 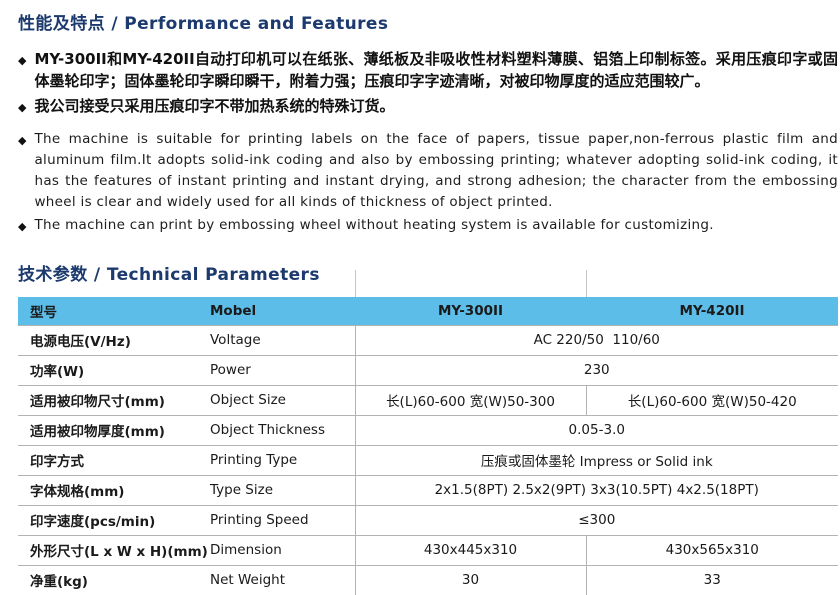 What do you see at coordinates (282, 311) in the screenshot?
I see `header-model-label-en: Mobel` at bounding box center [282, 311].